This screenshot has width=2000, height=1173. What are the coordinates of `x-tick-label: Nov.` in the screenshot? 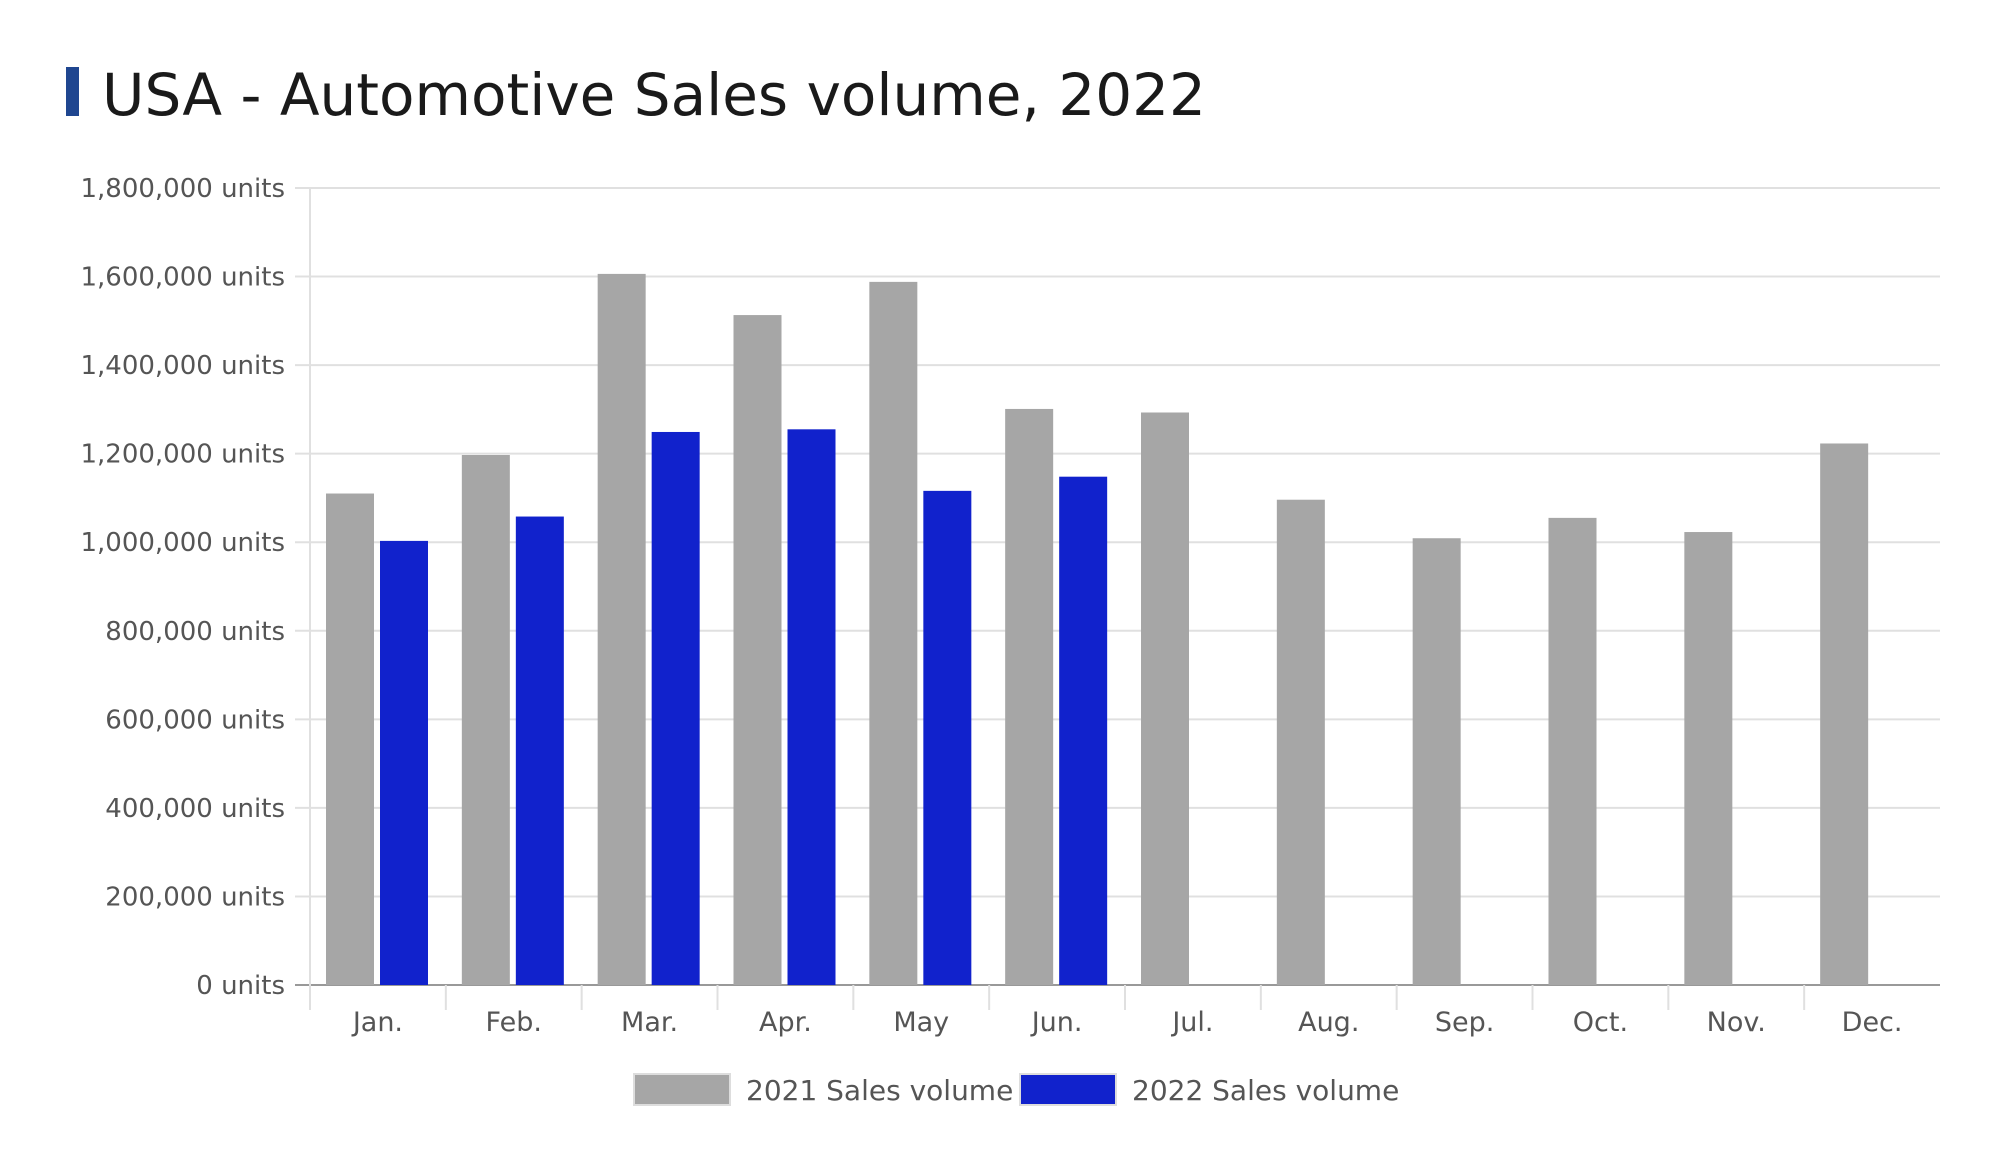 It's located at (1736, 1022).